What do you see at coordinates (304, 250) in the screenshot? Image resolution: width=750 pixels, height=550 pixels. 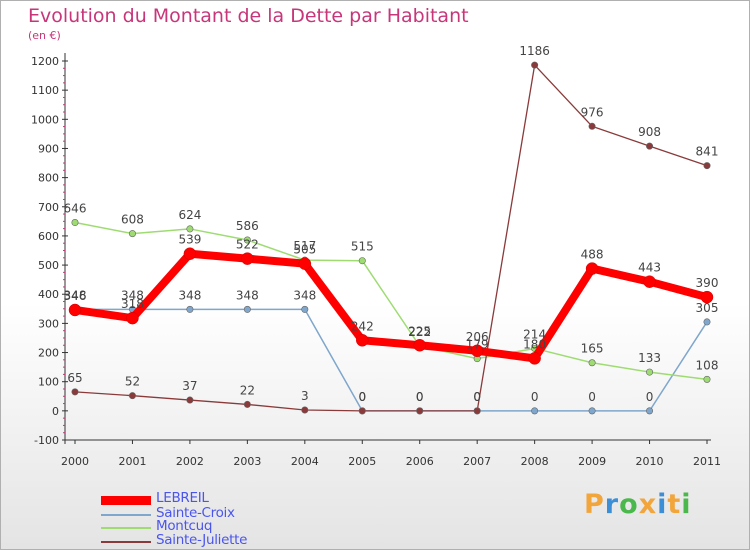 I see `data-label: 505` at bounding box center [304, 250].